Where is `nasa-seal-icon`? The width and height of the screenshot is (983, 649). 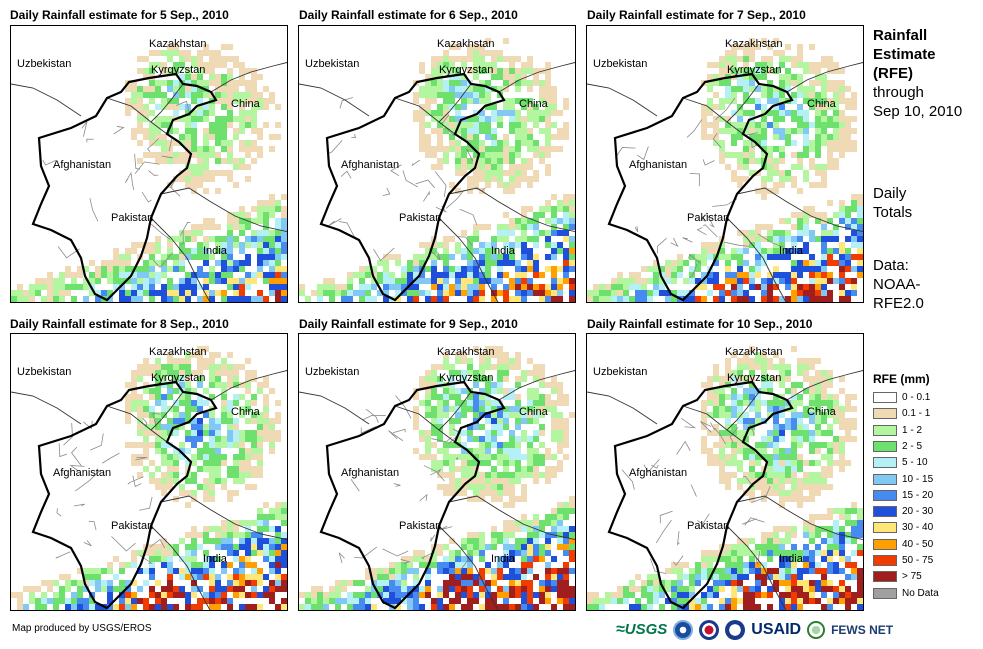
nasa-seal-icon is located at coordinates (709, 630).